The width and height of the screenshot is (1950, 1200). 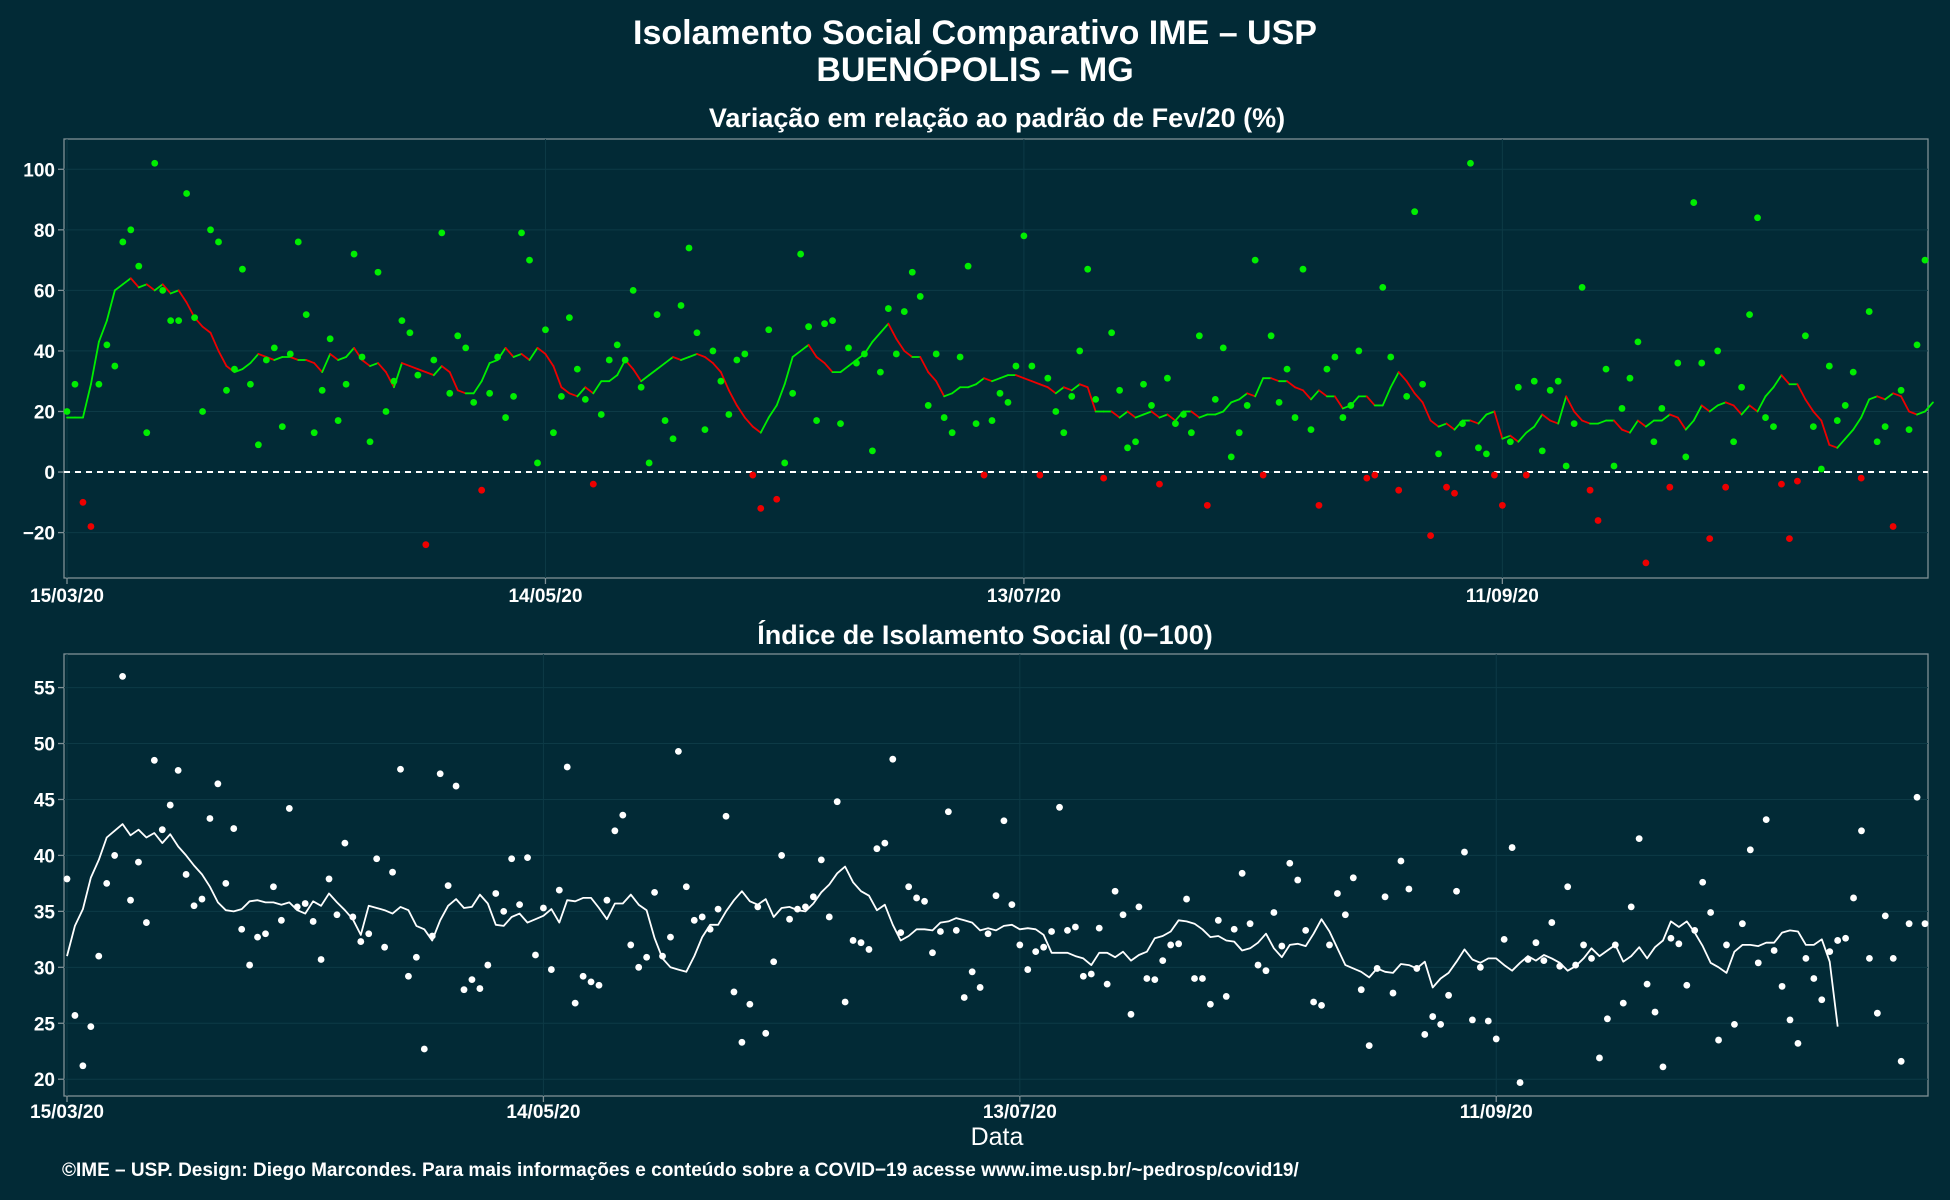 What do you see at coordinates (974, 70) in the screenshot?
I see `main-title-line2: BUENÓPOLIS – MG` at bounding box center [974, 70].